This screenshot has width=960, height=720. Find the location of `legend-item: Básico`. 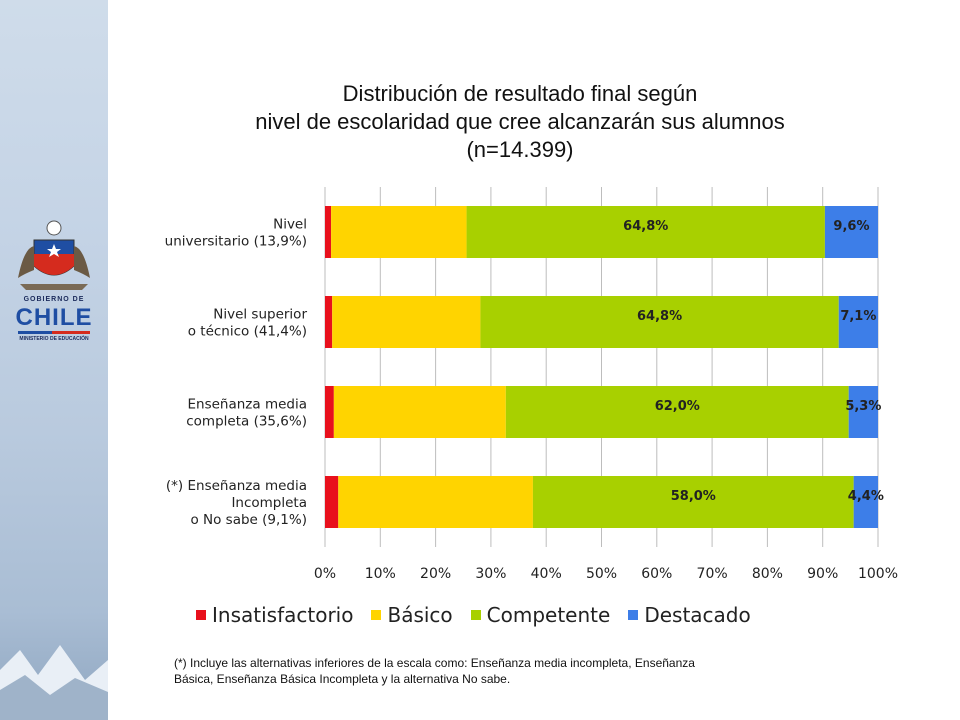

legend-item: Básico is located at coordinates (412, 615).